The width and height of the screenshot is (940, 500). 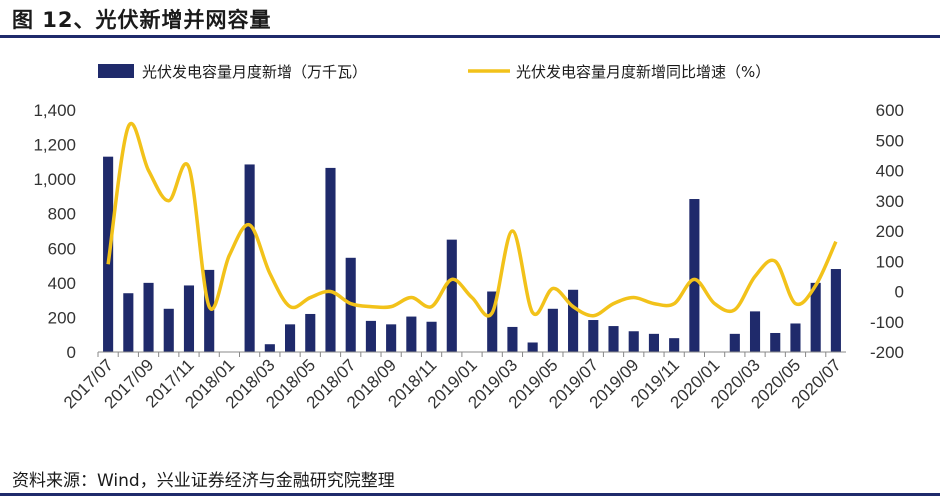 I want to click on right-axis-tick-label: 0, so click(x=899, y=292).